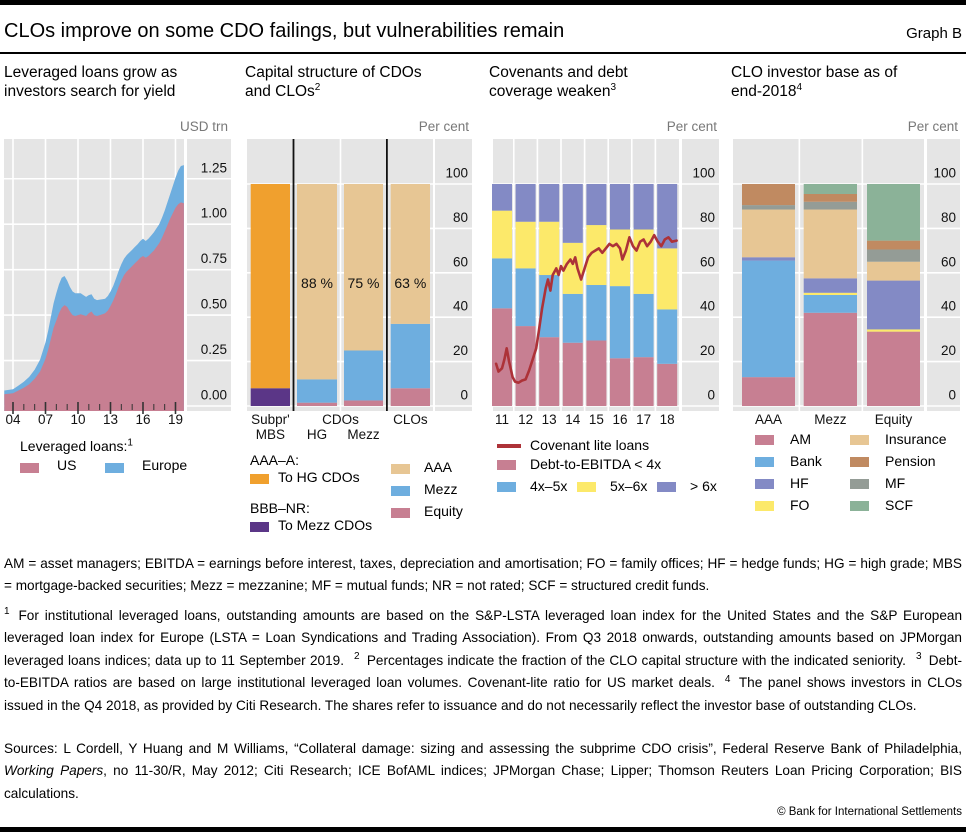  I want to click on legend-label-mf: MF, so click(895, 483).